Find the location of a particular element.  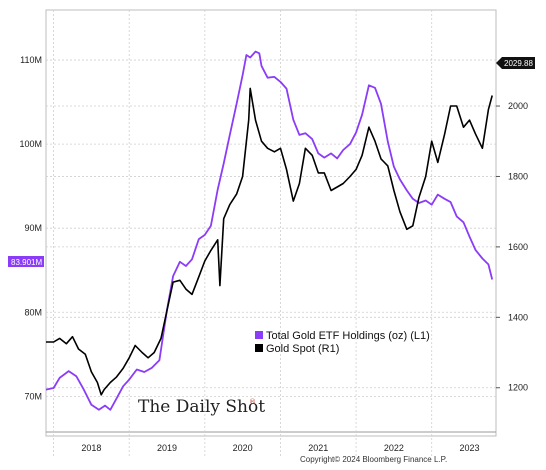

right-tick-label: 1800 is located at coordinates (518, 176).